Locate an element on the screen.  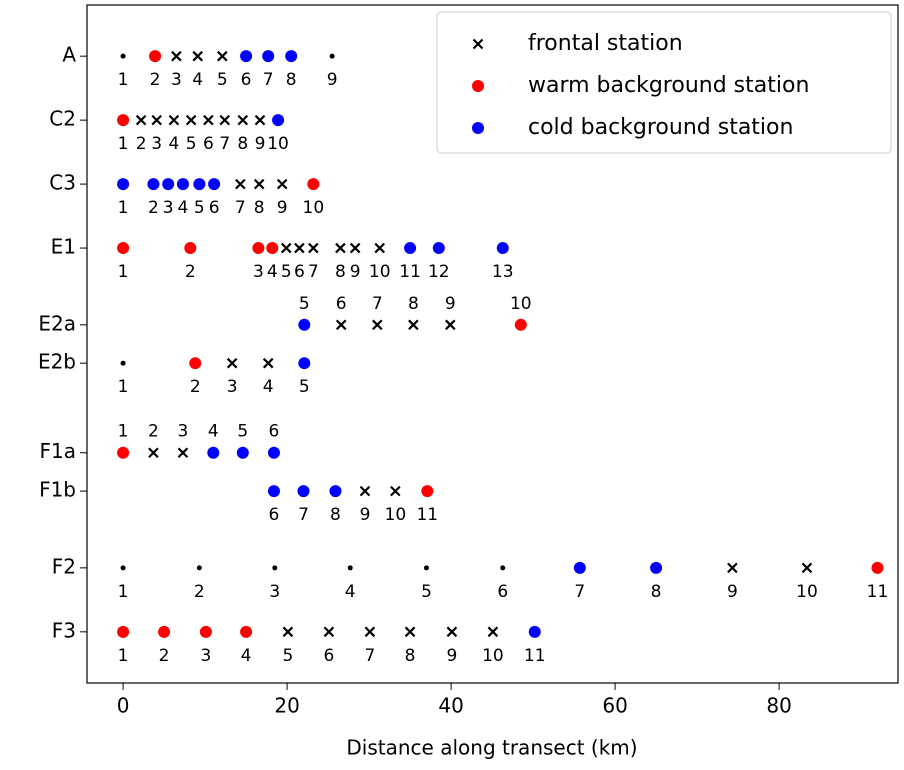
y-tick-label: F1a is located at coordinates (58, 451).